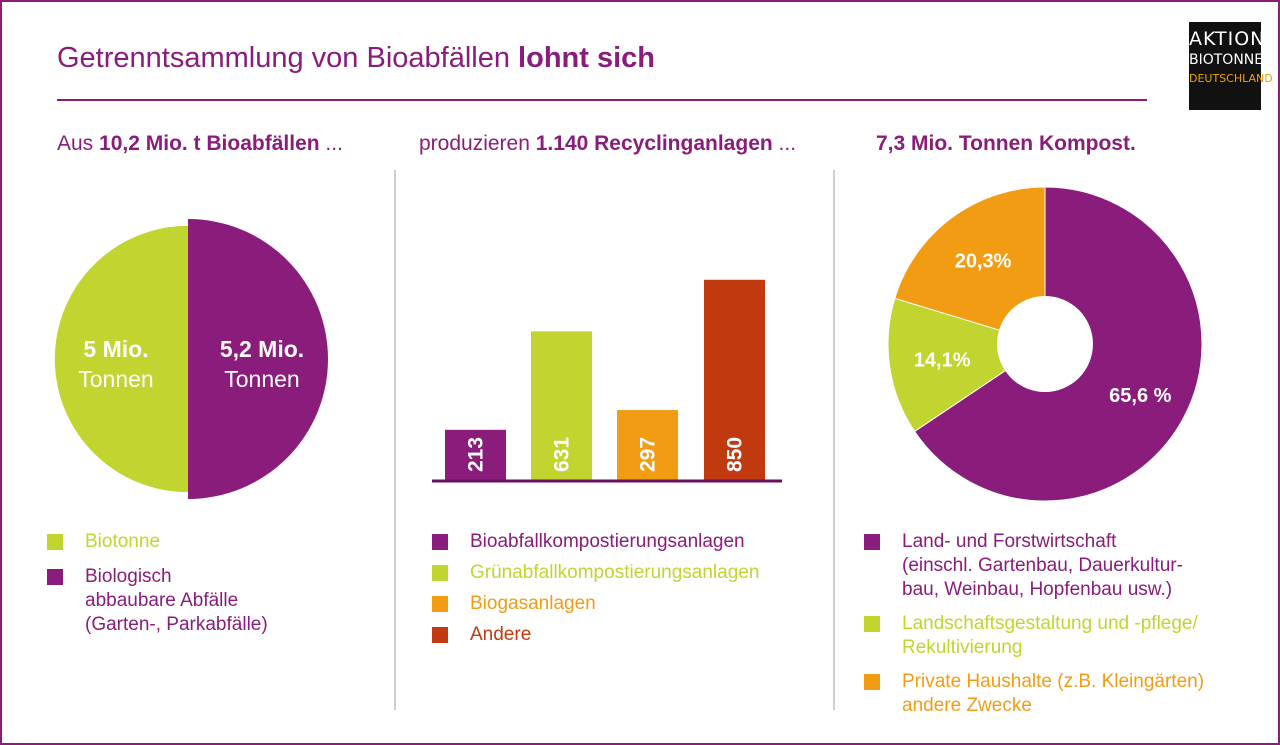  I want to click on legend-label: Biotonne, so click(122, 542).